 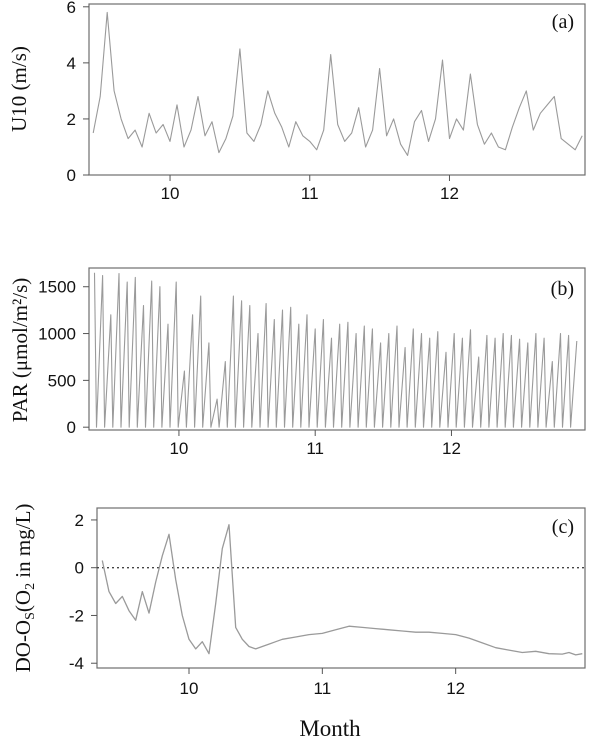 I want to click on panel-a-x-tick-label: 11, so click(x=310, y=193).